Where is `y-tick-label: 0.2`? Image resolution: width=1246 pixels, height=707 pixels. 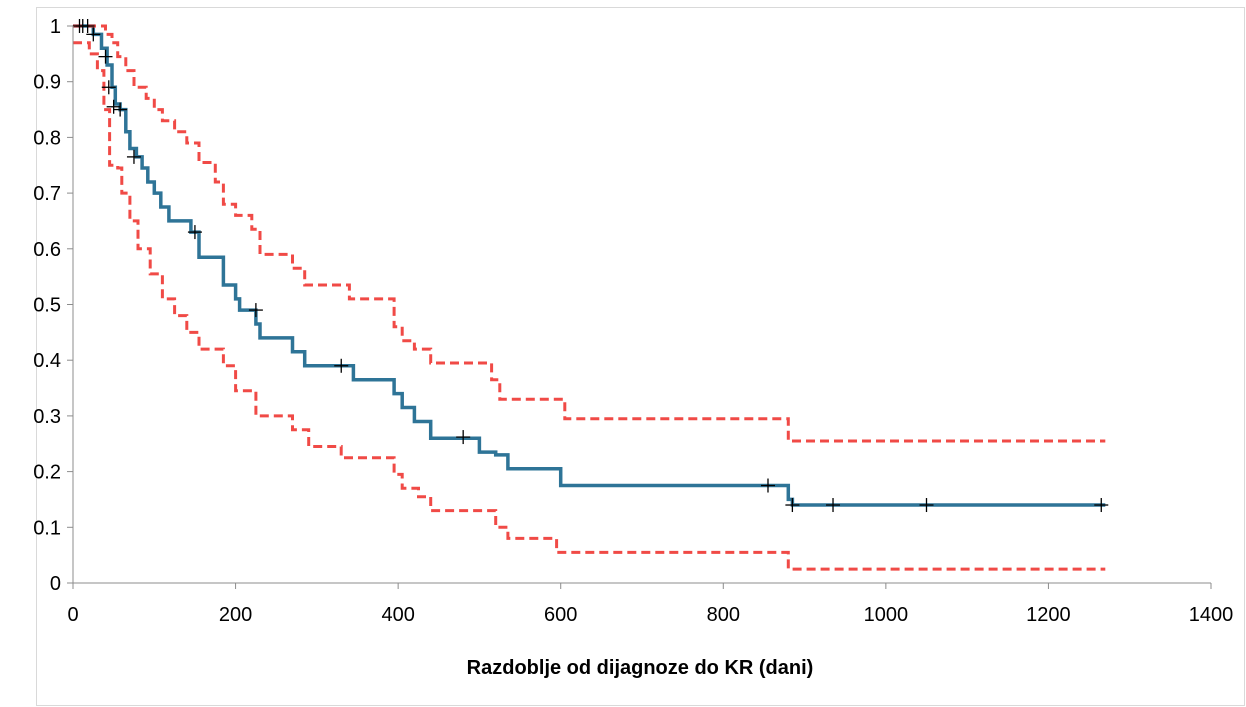 y-tick-label: 0.2 is located at coordinates (47, 473).